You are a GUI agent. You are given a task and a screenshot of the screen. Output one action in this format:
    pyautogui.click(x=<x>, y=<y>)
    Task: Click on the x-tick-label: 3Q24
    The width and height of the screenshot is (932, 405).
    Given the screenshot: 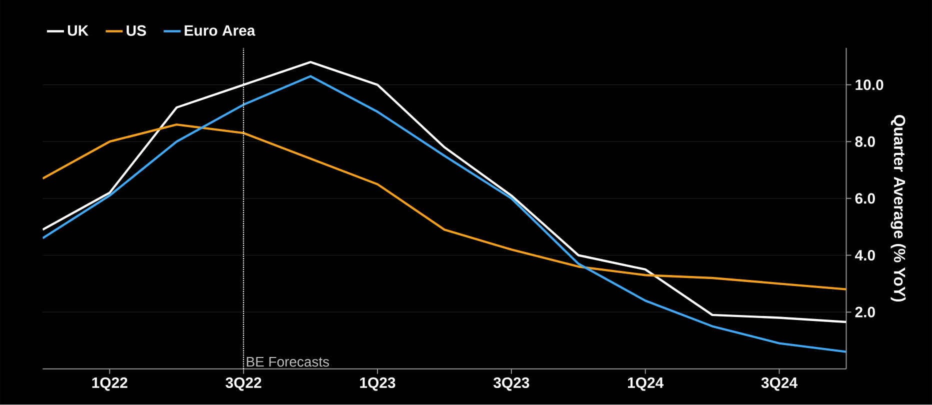 What is the action you would take?
    pyautogui.click(x=779, y=384)
    